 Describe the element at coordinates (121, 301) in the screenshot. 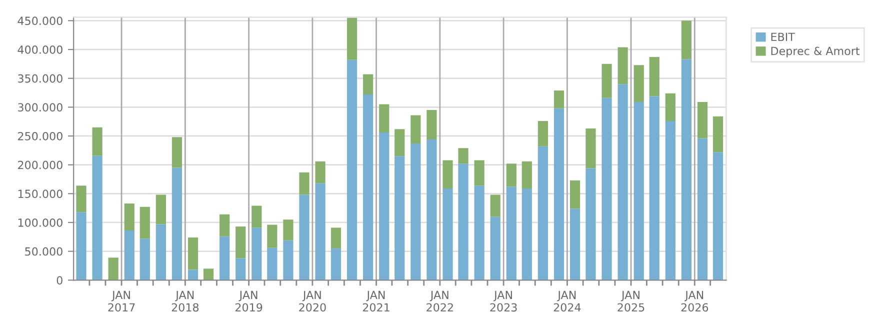

I see `x-tick-label: JAN 2017` at that location.